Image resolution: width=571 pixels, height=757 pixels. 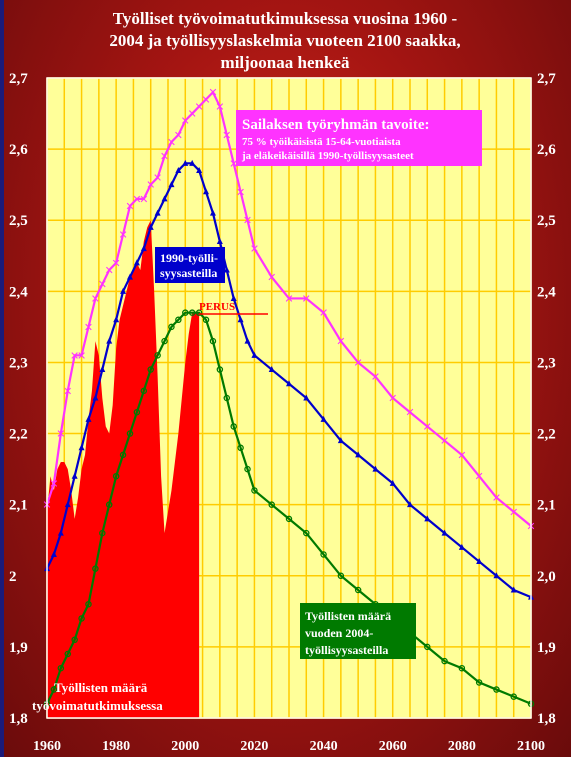 I want to click on y-tick-label-right: 2,0, so click(x=546, y=577).